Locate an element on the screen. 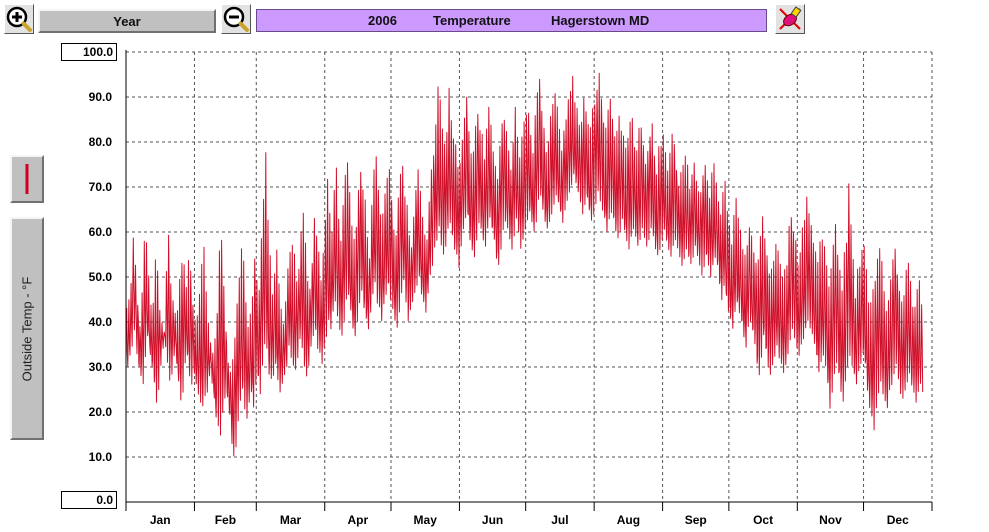 This screenshot has height=532, width=989. title-year: 2006 is located at coordinates (382, 20).